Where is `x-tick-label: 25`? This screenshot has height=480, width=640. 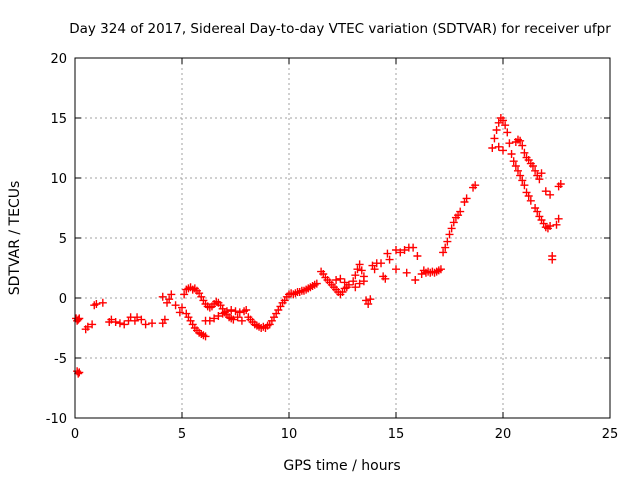 x-tick-label: 25 is located at coordinates (610, 434).